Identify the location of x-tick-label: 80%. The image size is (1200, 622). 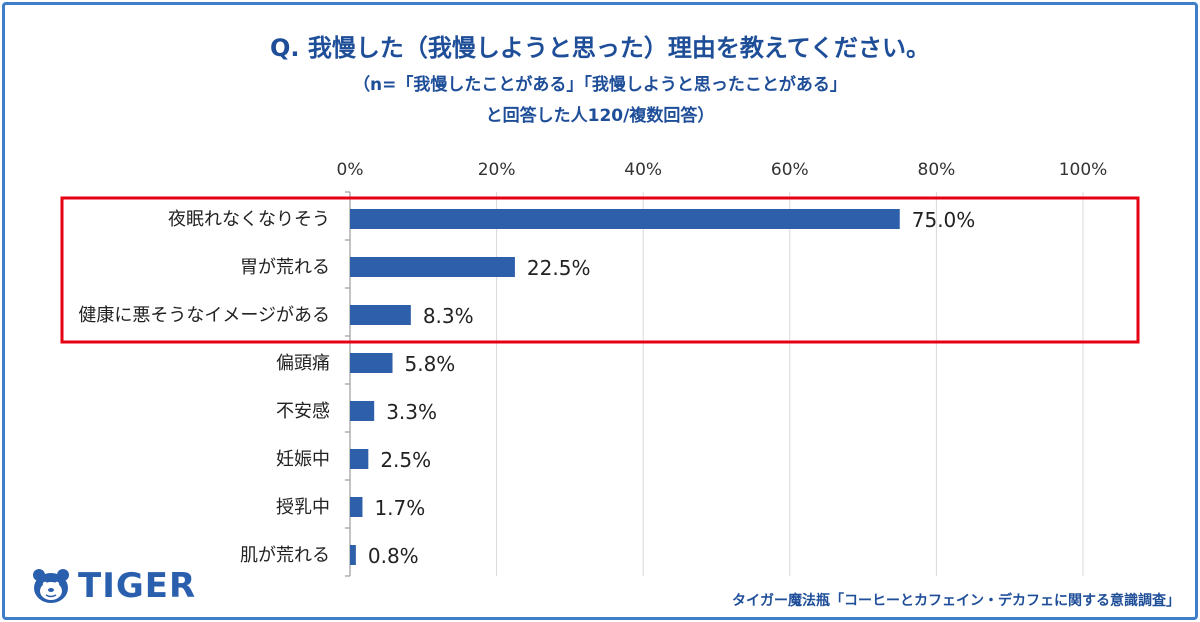
(937, 170).